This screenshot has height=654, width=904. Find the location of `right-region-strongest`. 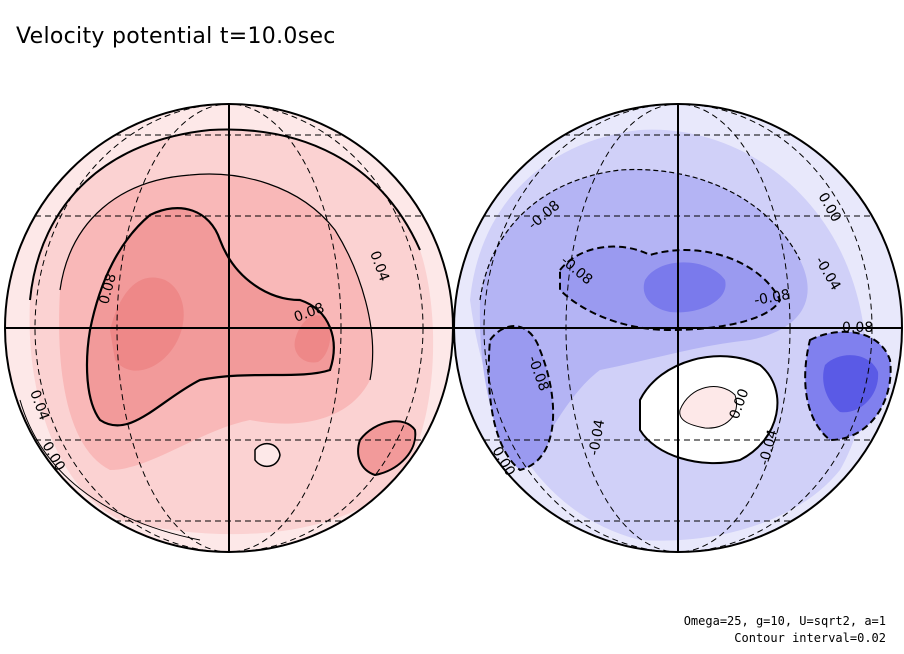

right-region-strongest is located at coordinates (684, 287).